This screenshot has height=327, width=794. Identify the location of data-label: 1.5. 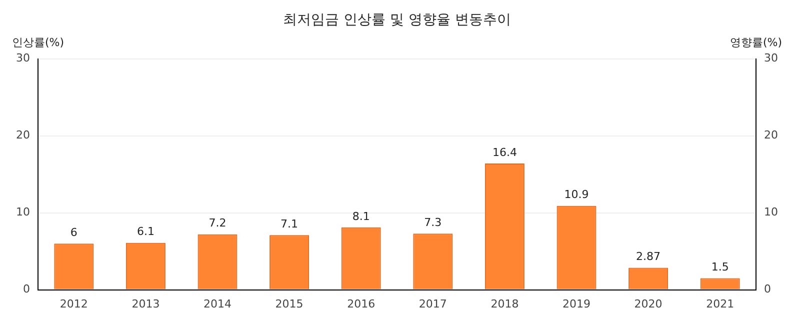
(720, 267).